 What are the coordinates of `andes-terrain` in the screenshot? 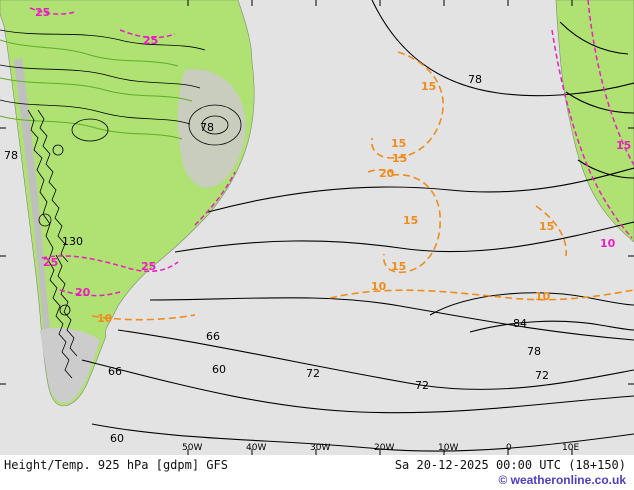 It's located at (42, 230).